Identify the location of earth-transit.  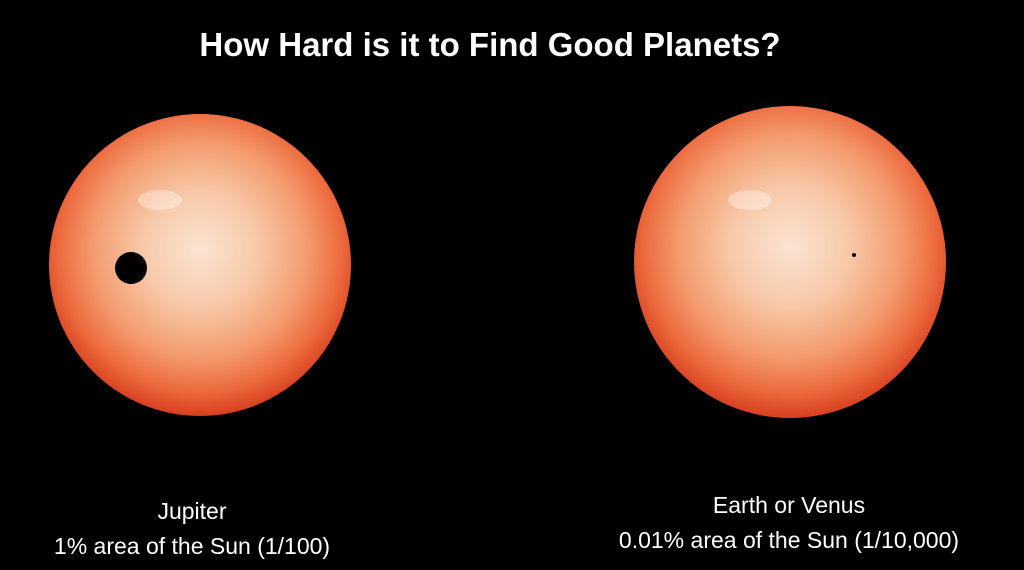
(854, 255).